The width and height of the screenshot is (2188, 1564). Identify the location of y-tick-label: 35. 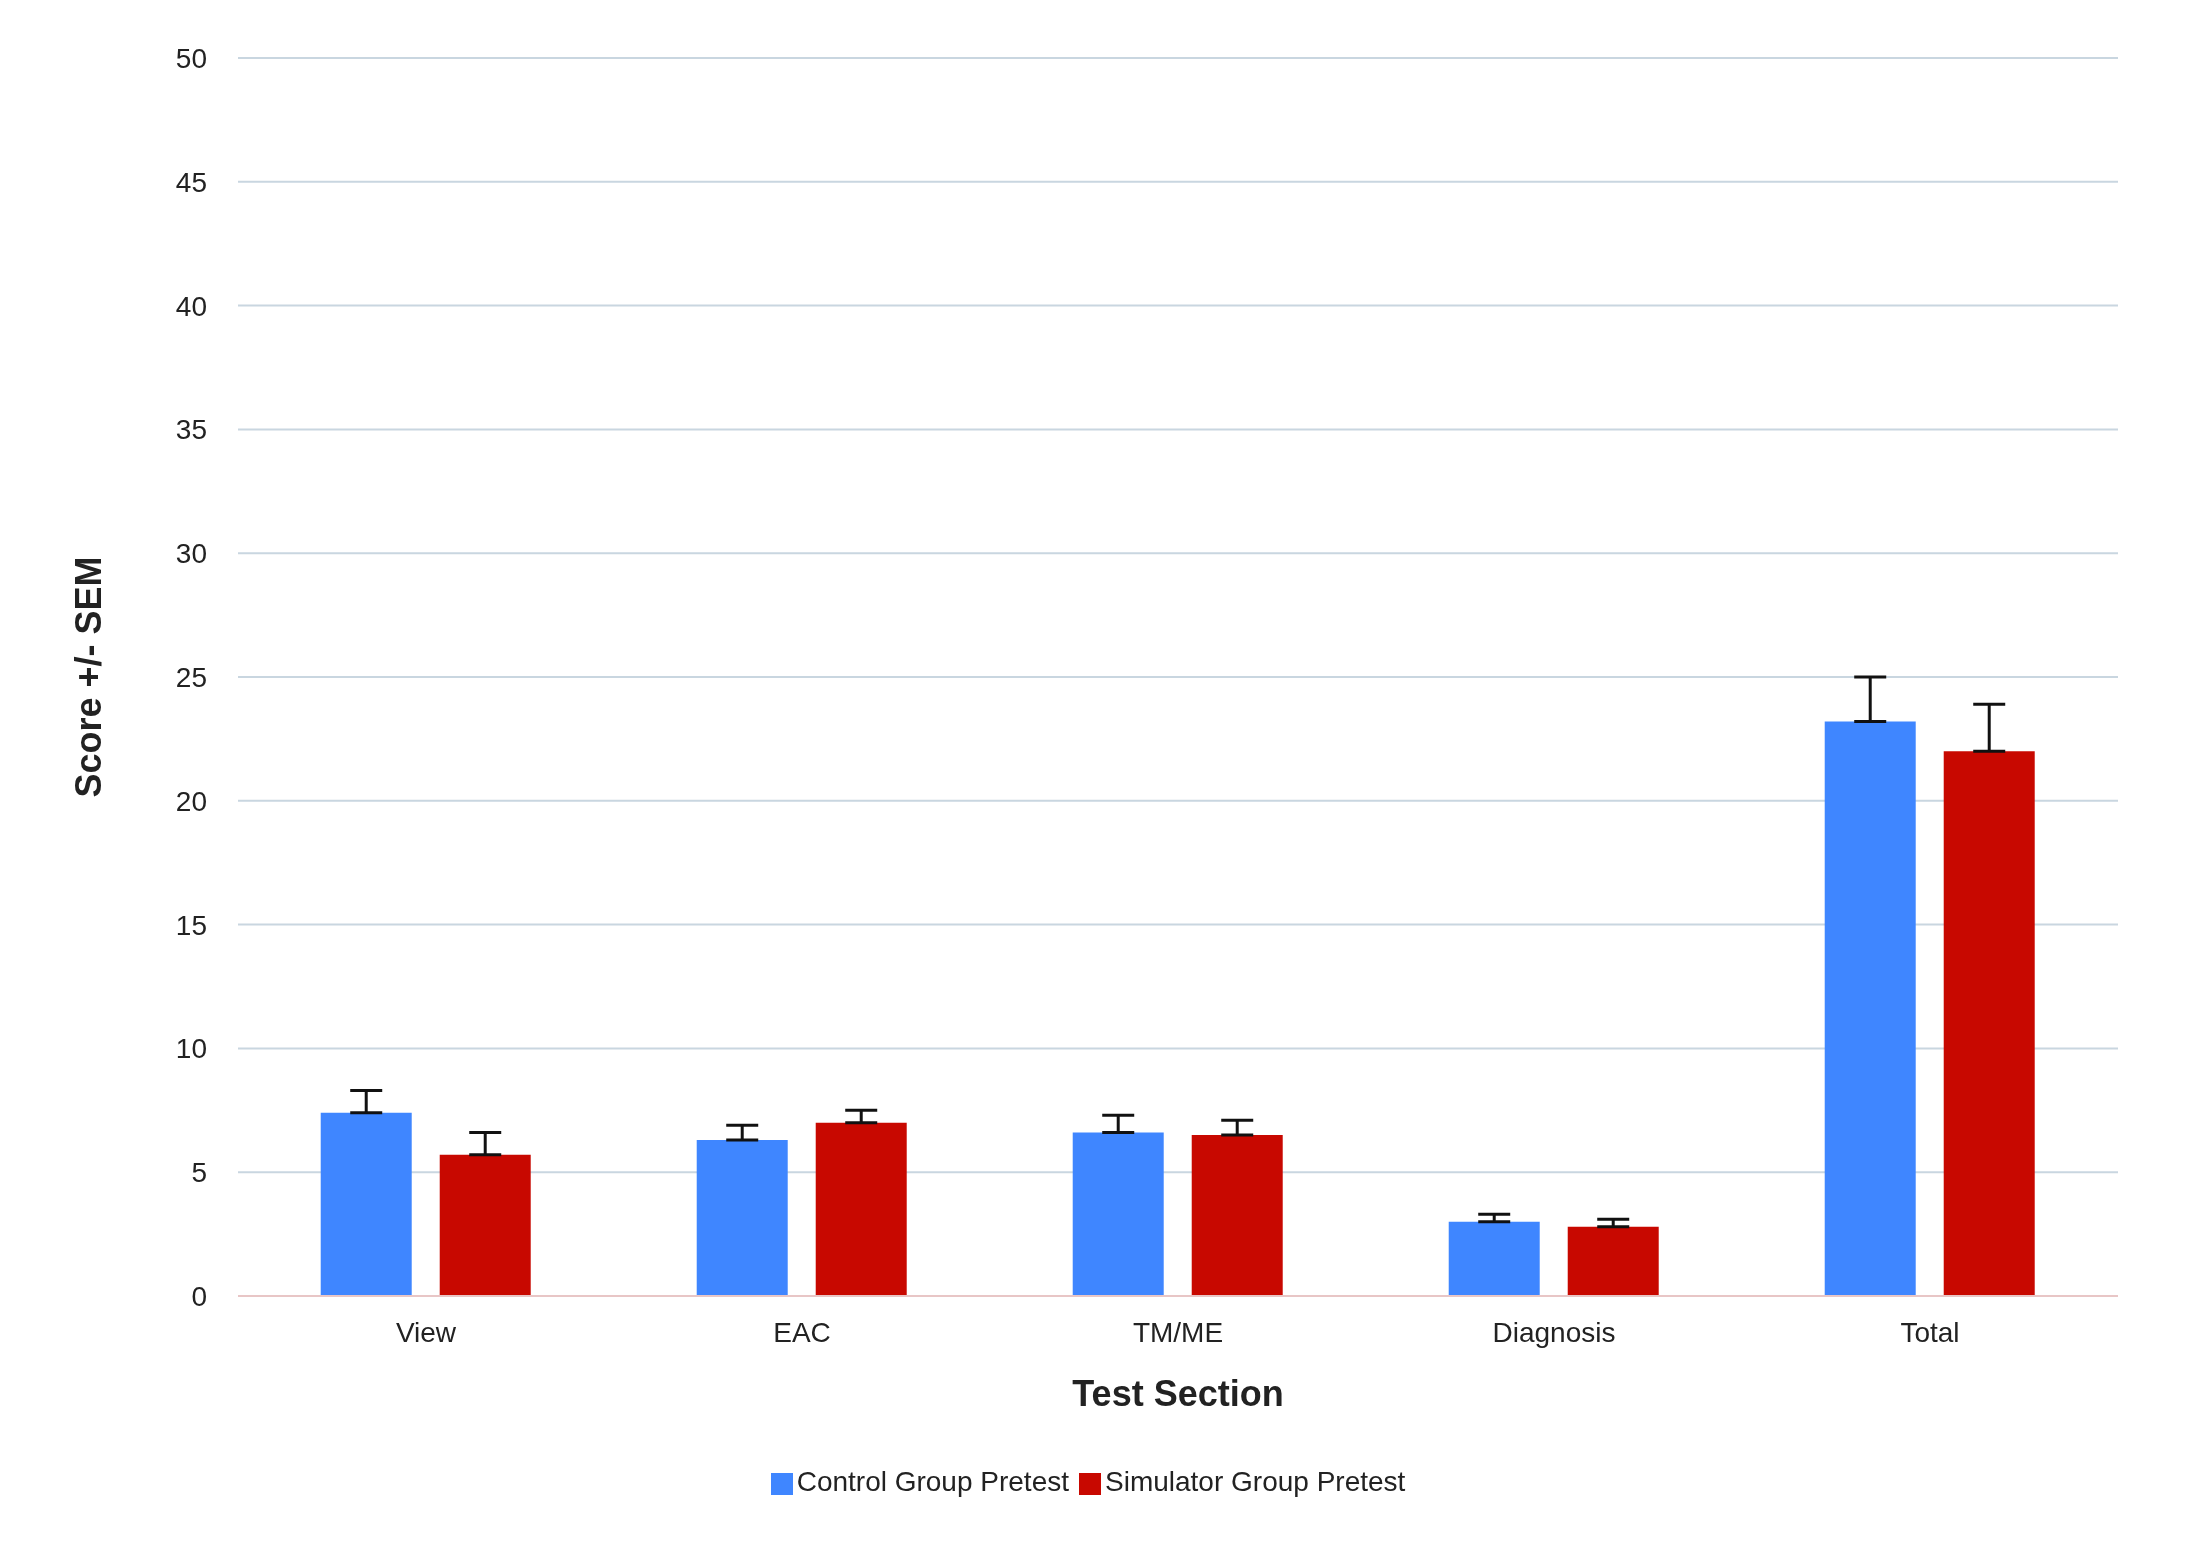
(191, 430).